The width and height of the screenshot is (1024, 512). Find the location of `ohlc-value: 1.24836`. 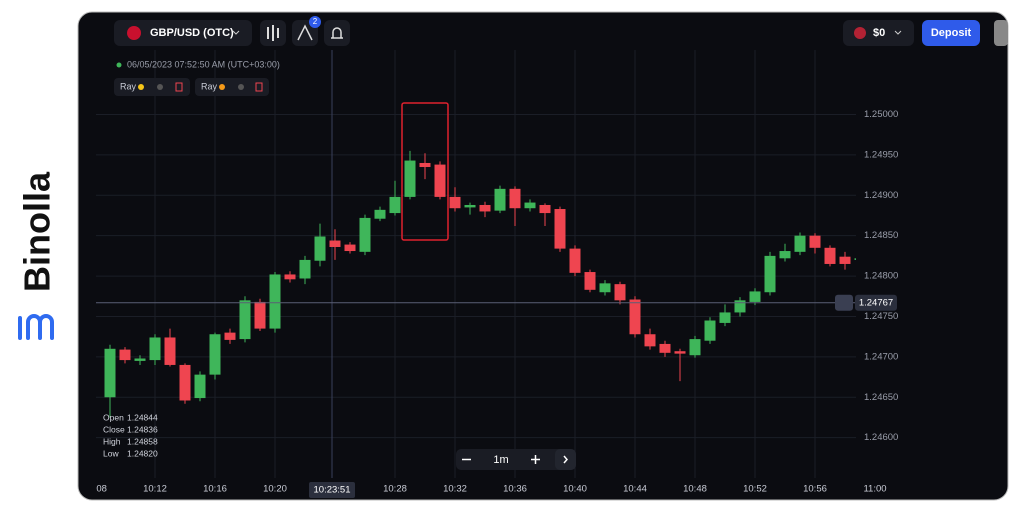

ohlc-value: 1.24836 is located at coordinates (142, 429).